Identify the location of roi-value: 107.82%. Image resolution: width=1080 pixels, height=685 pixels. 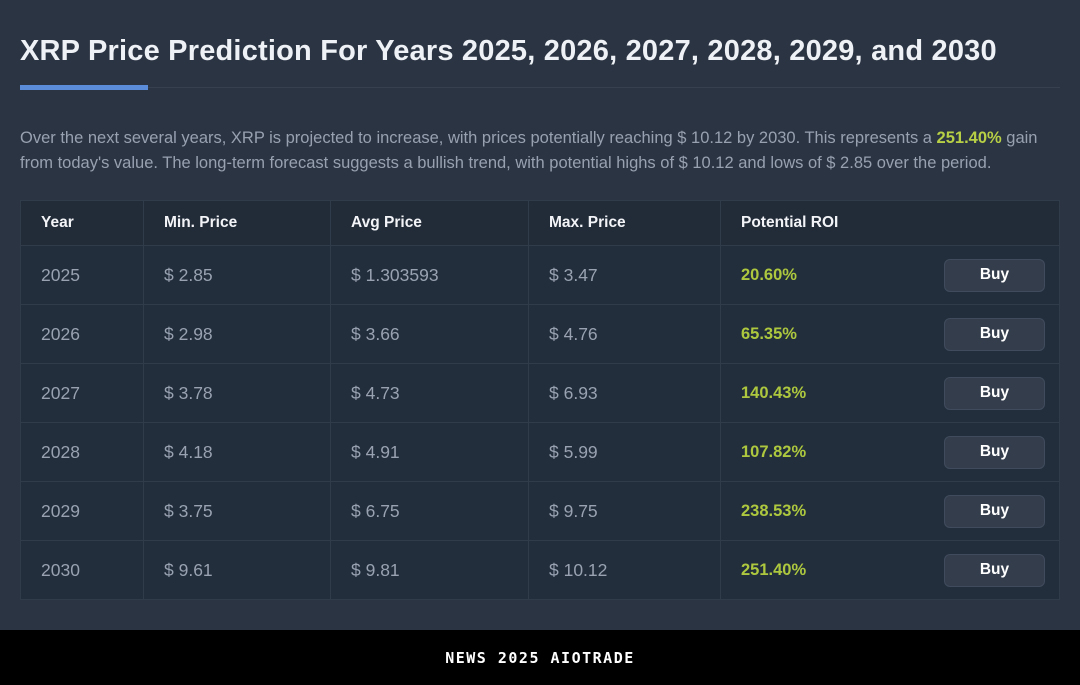
(774, 451).